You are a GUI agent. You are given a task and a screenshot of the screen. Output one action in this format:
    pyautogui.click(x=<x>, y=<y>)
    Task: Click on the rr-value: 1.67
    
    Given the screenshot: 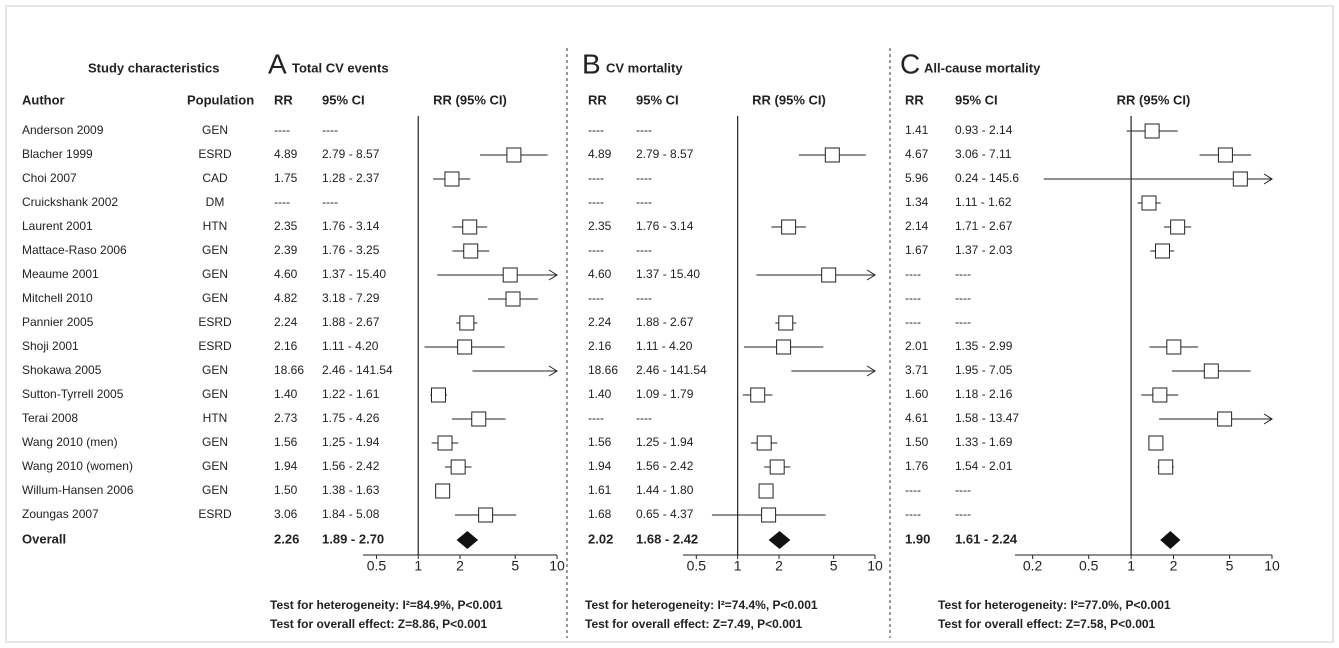 What is the action you would take?
    pyautogui.click(x=917, y=250)
    